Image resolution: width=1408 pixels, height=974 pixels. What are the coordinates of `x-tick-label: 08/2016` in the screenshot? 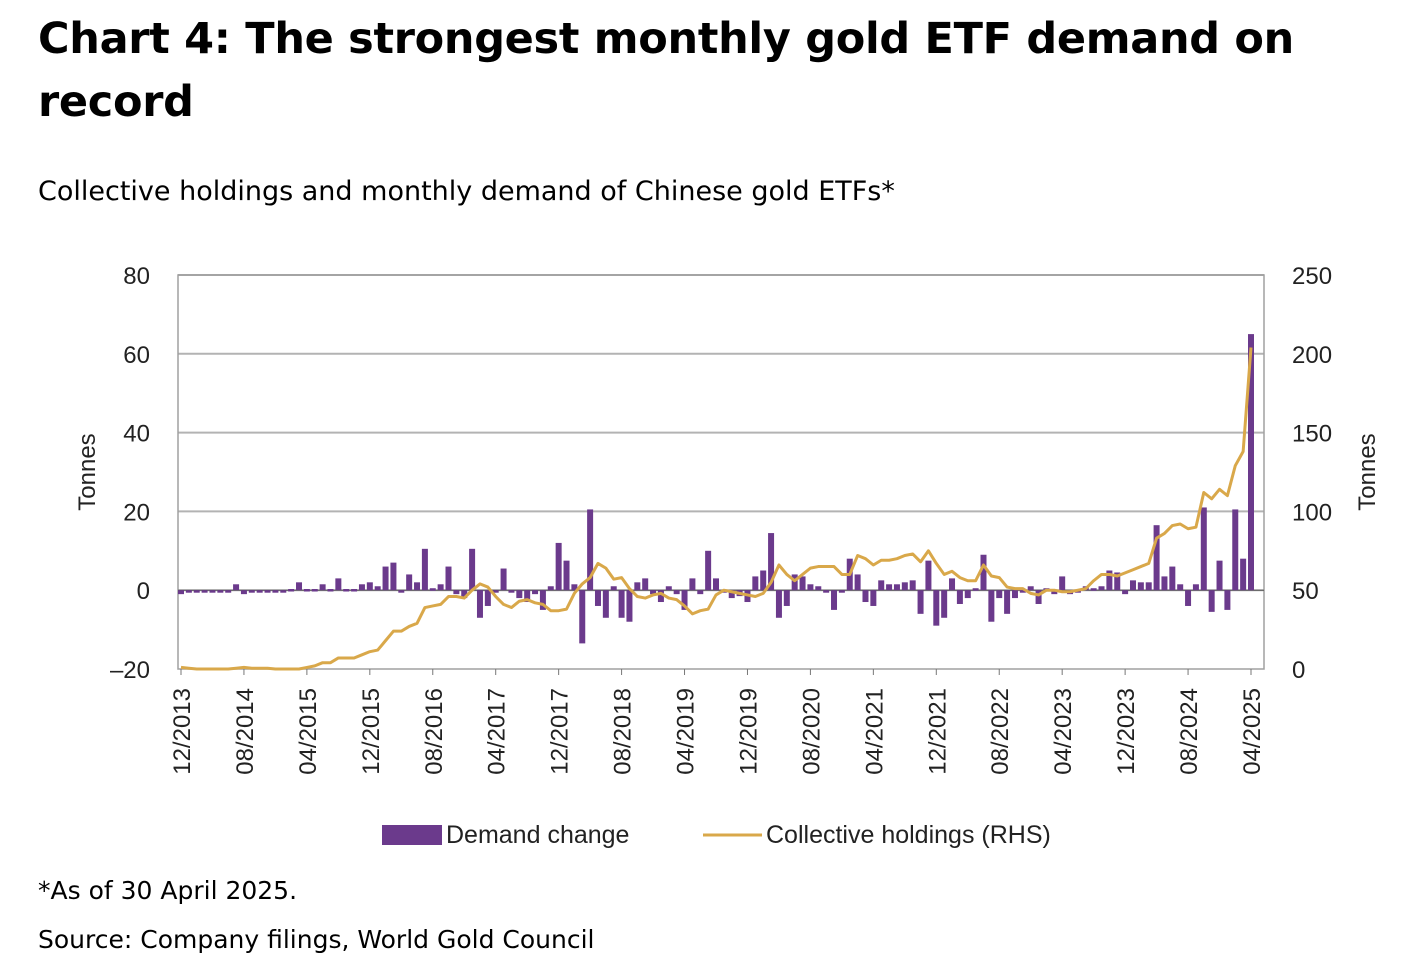 It's located at (434, 731).